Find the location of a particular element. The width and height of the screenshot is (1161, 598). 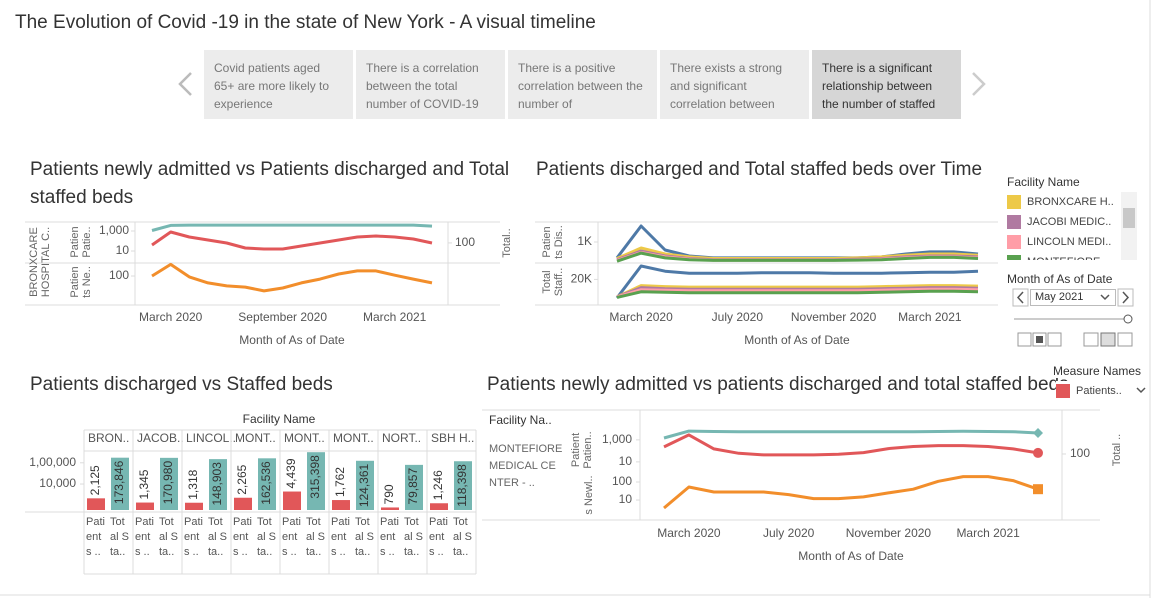

row-label: BRONXCARE HOSPITAL C.. is located at coordinates (40, 262).